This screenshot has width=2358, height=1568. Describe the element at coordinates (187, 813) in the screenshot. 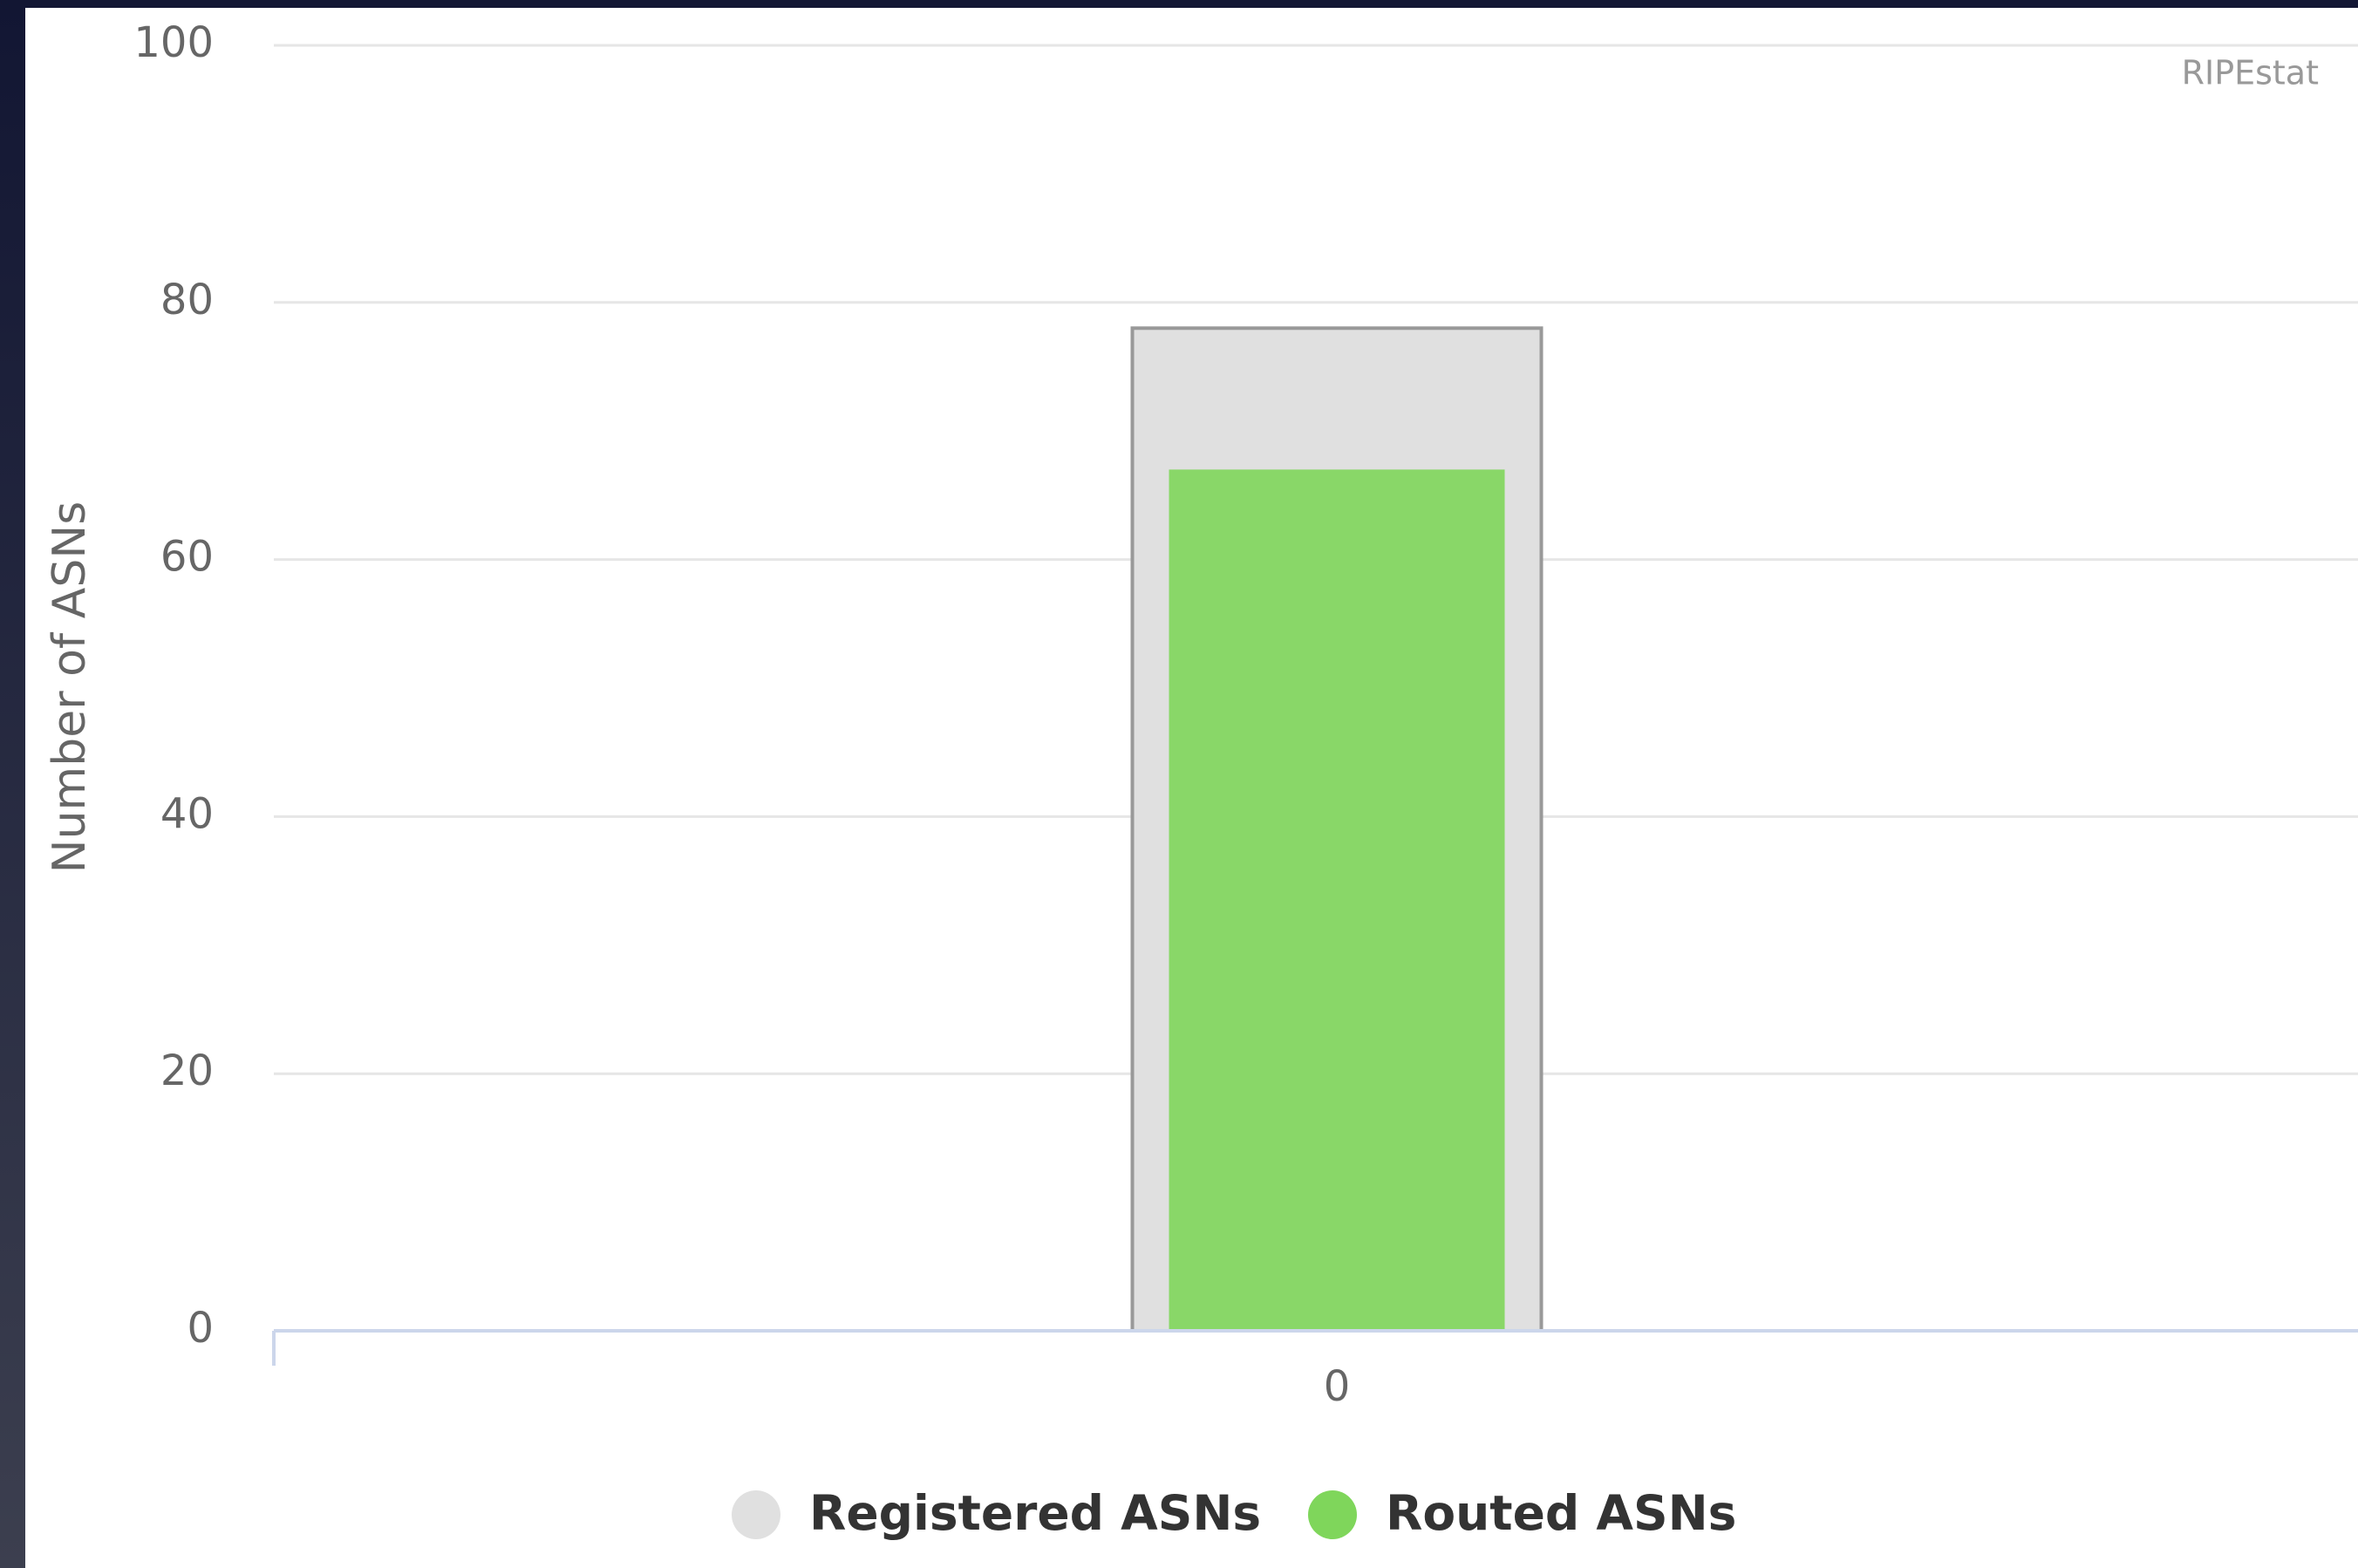

I see `y-tick-label: 40` at that location.